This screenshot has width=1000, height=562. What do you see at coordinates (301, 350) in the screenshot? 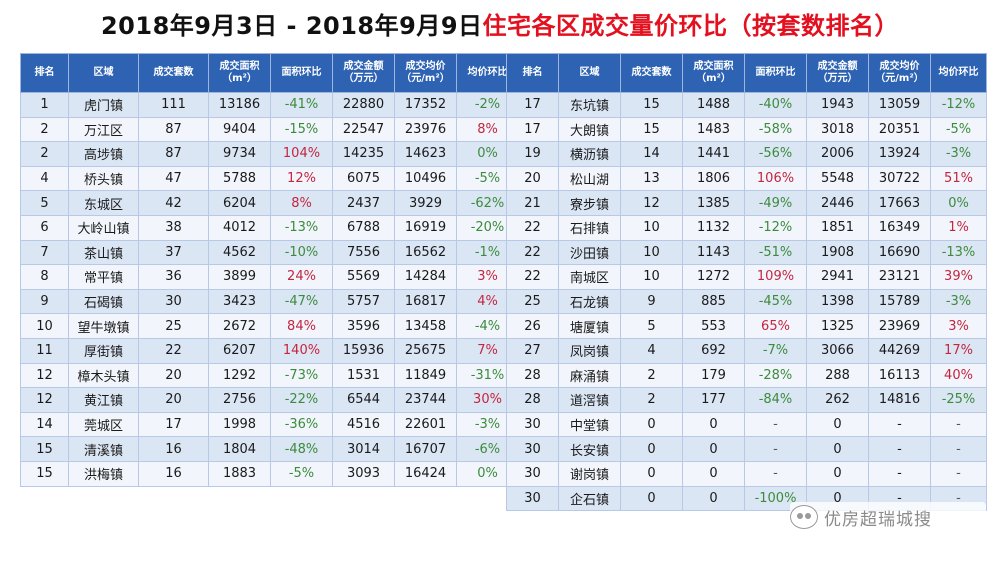
I see `area-change-cell: 140%` at bounding box center [301, 350].